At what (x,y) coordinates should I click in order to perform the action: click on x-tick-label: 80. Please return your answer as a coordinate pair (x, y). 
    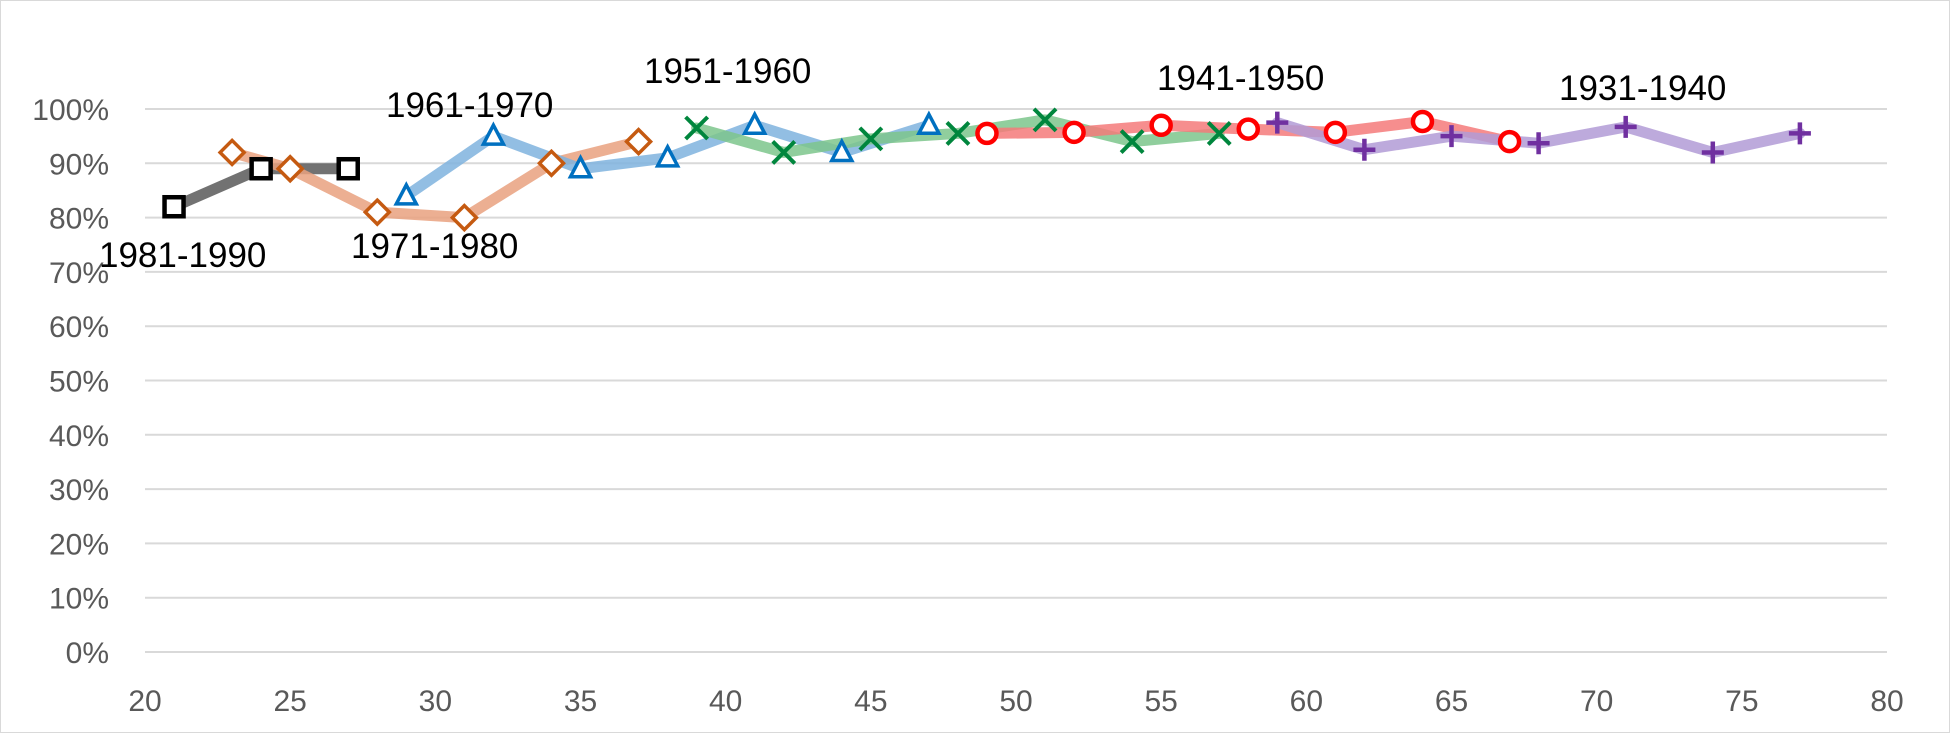
    Looking at the image, I should click on (1886, 701).